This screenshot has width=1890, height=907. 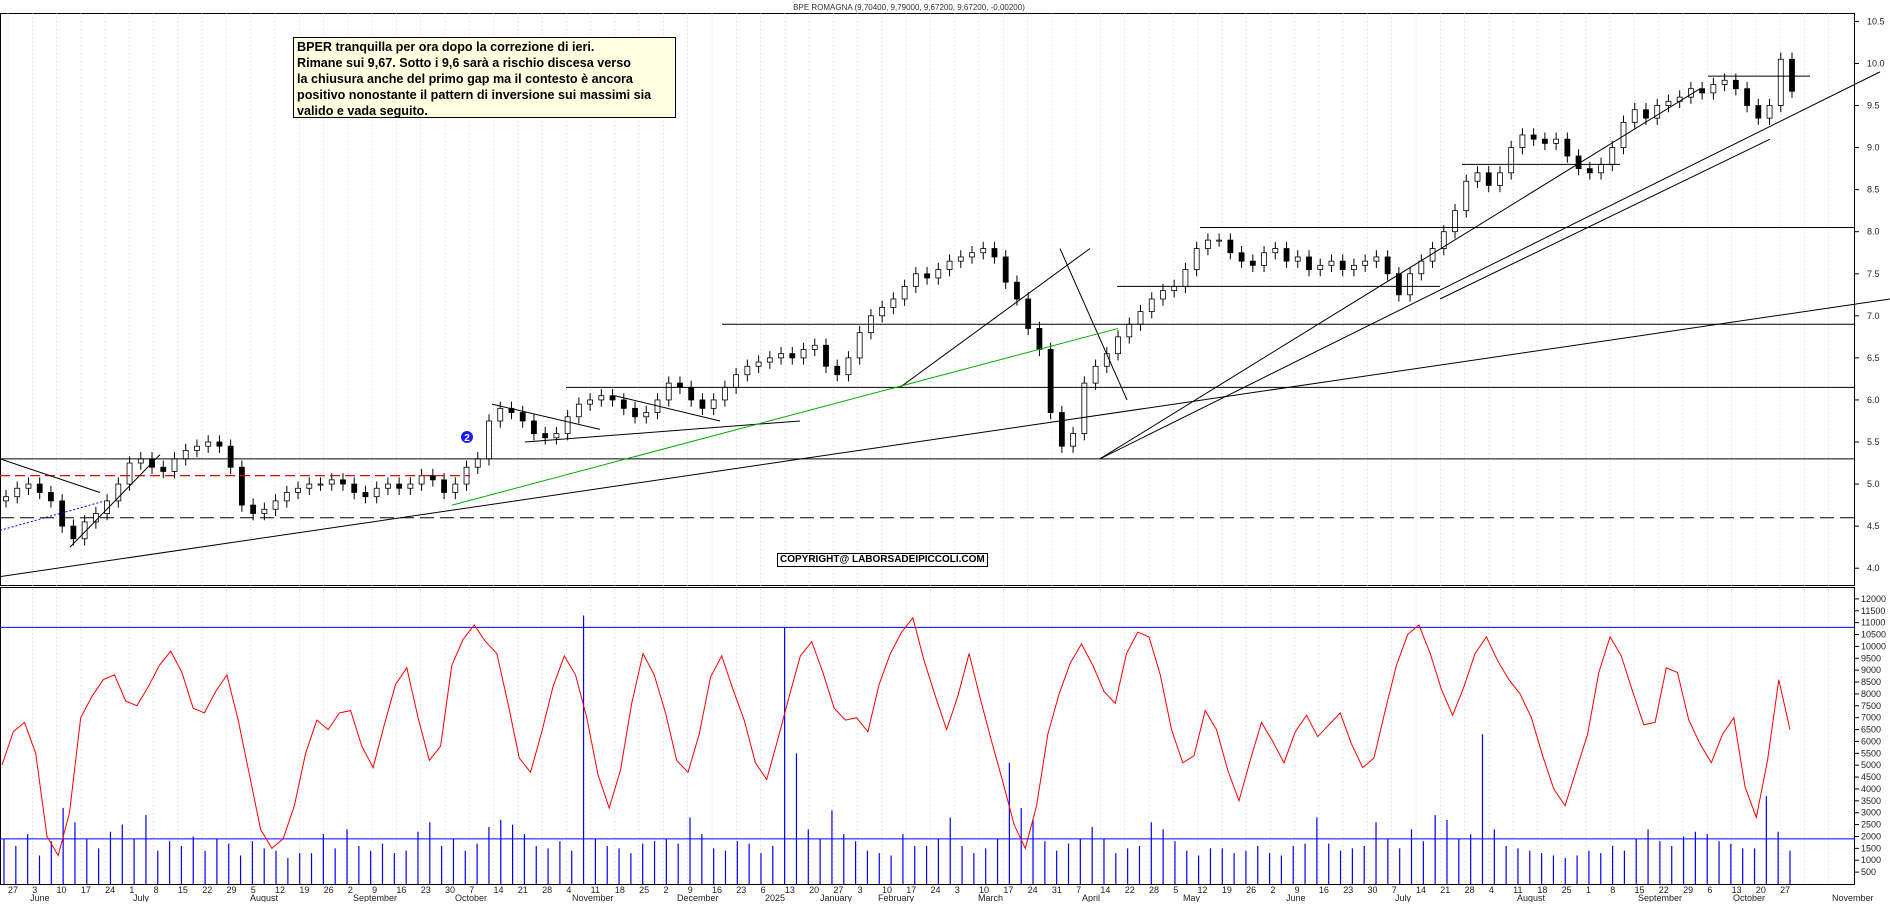 What do you see at coordinates (814, 890) in the screenshot?
I see `day-tick-label: 20` at bounding box center [814, 890].